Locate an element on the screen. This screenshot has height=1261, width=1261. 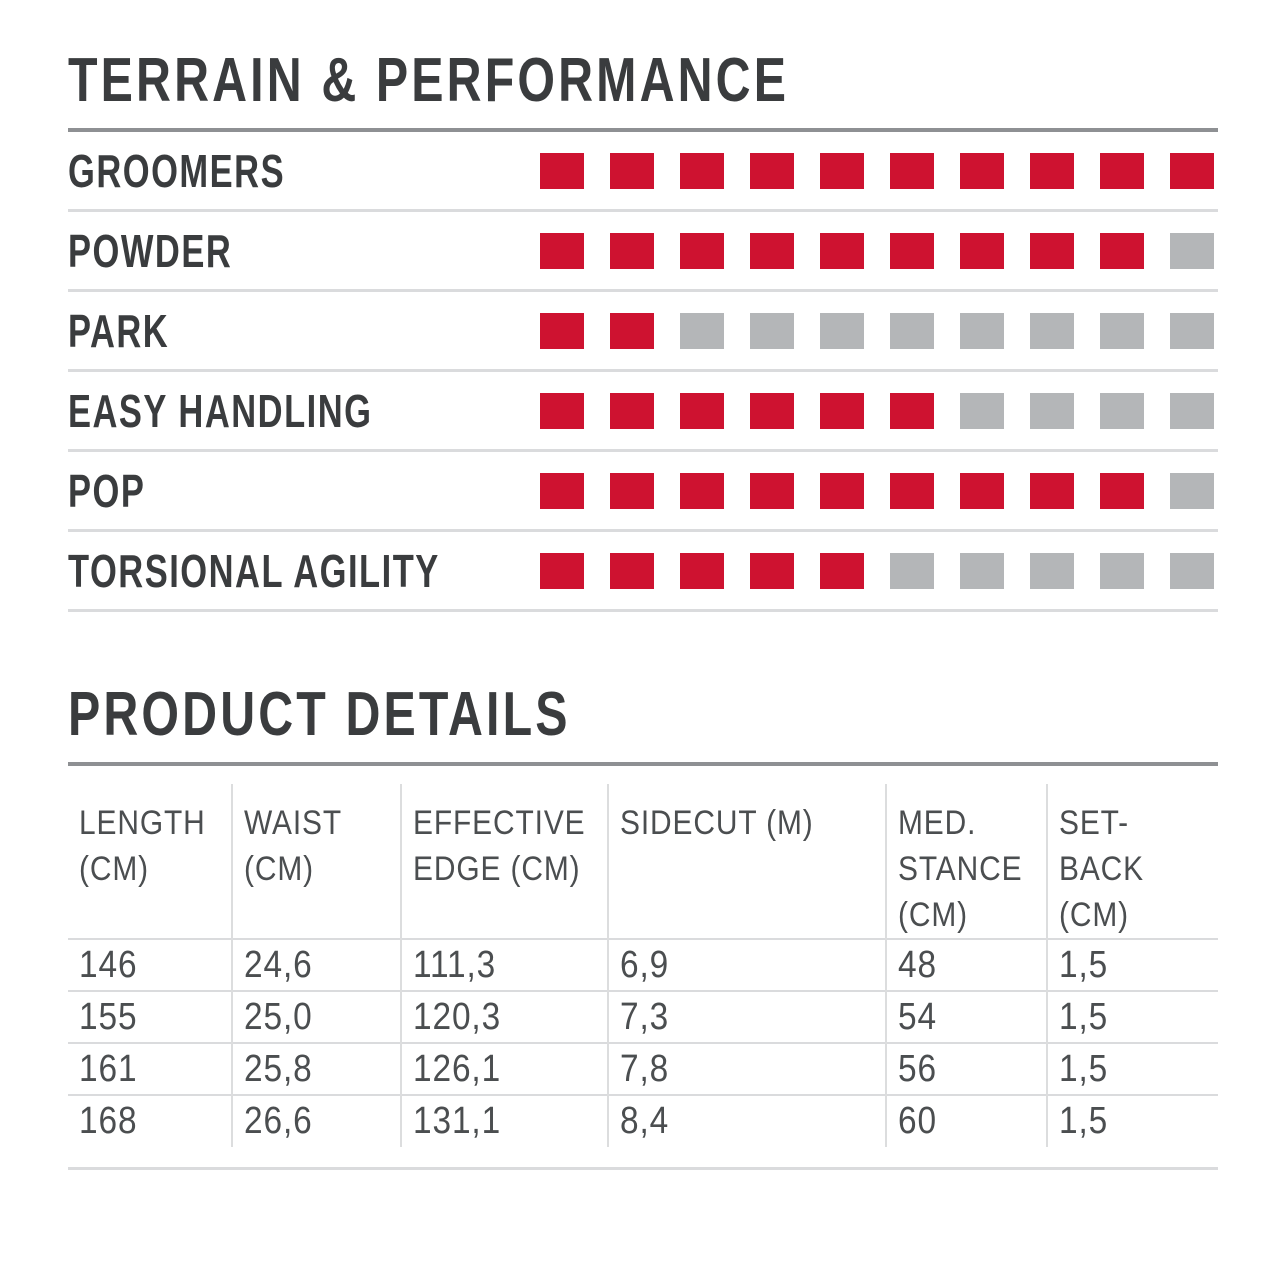
cell-effective-edge: 120,3 is located at coordinates (504, 1016).